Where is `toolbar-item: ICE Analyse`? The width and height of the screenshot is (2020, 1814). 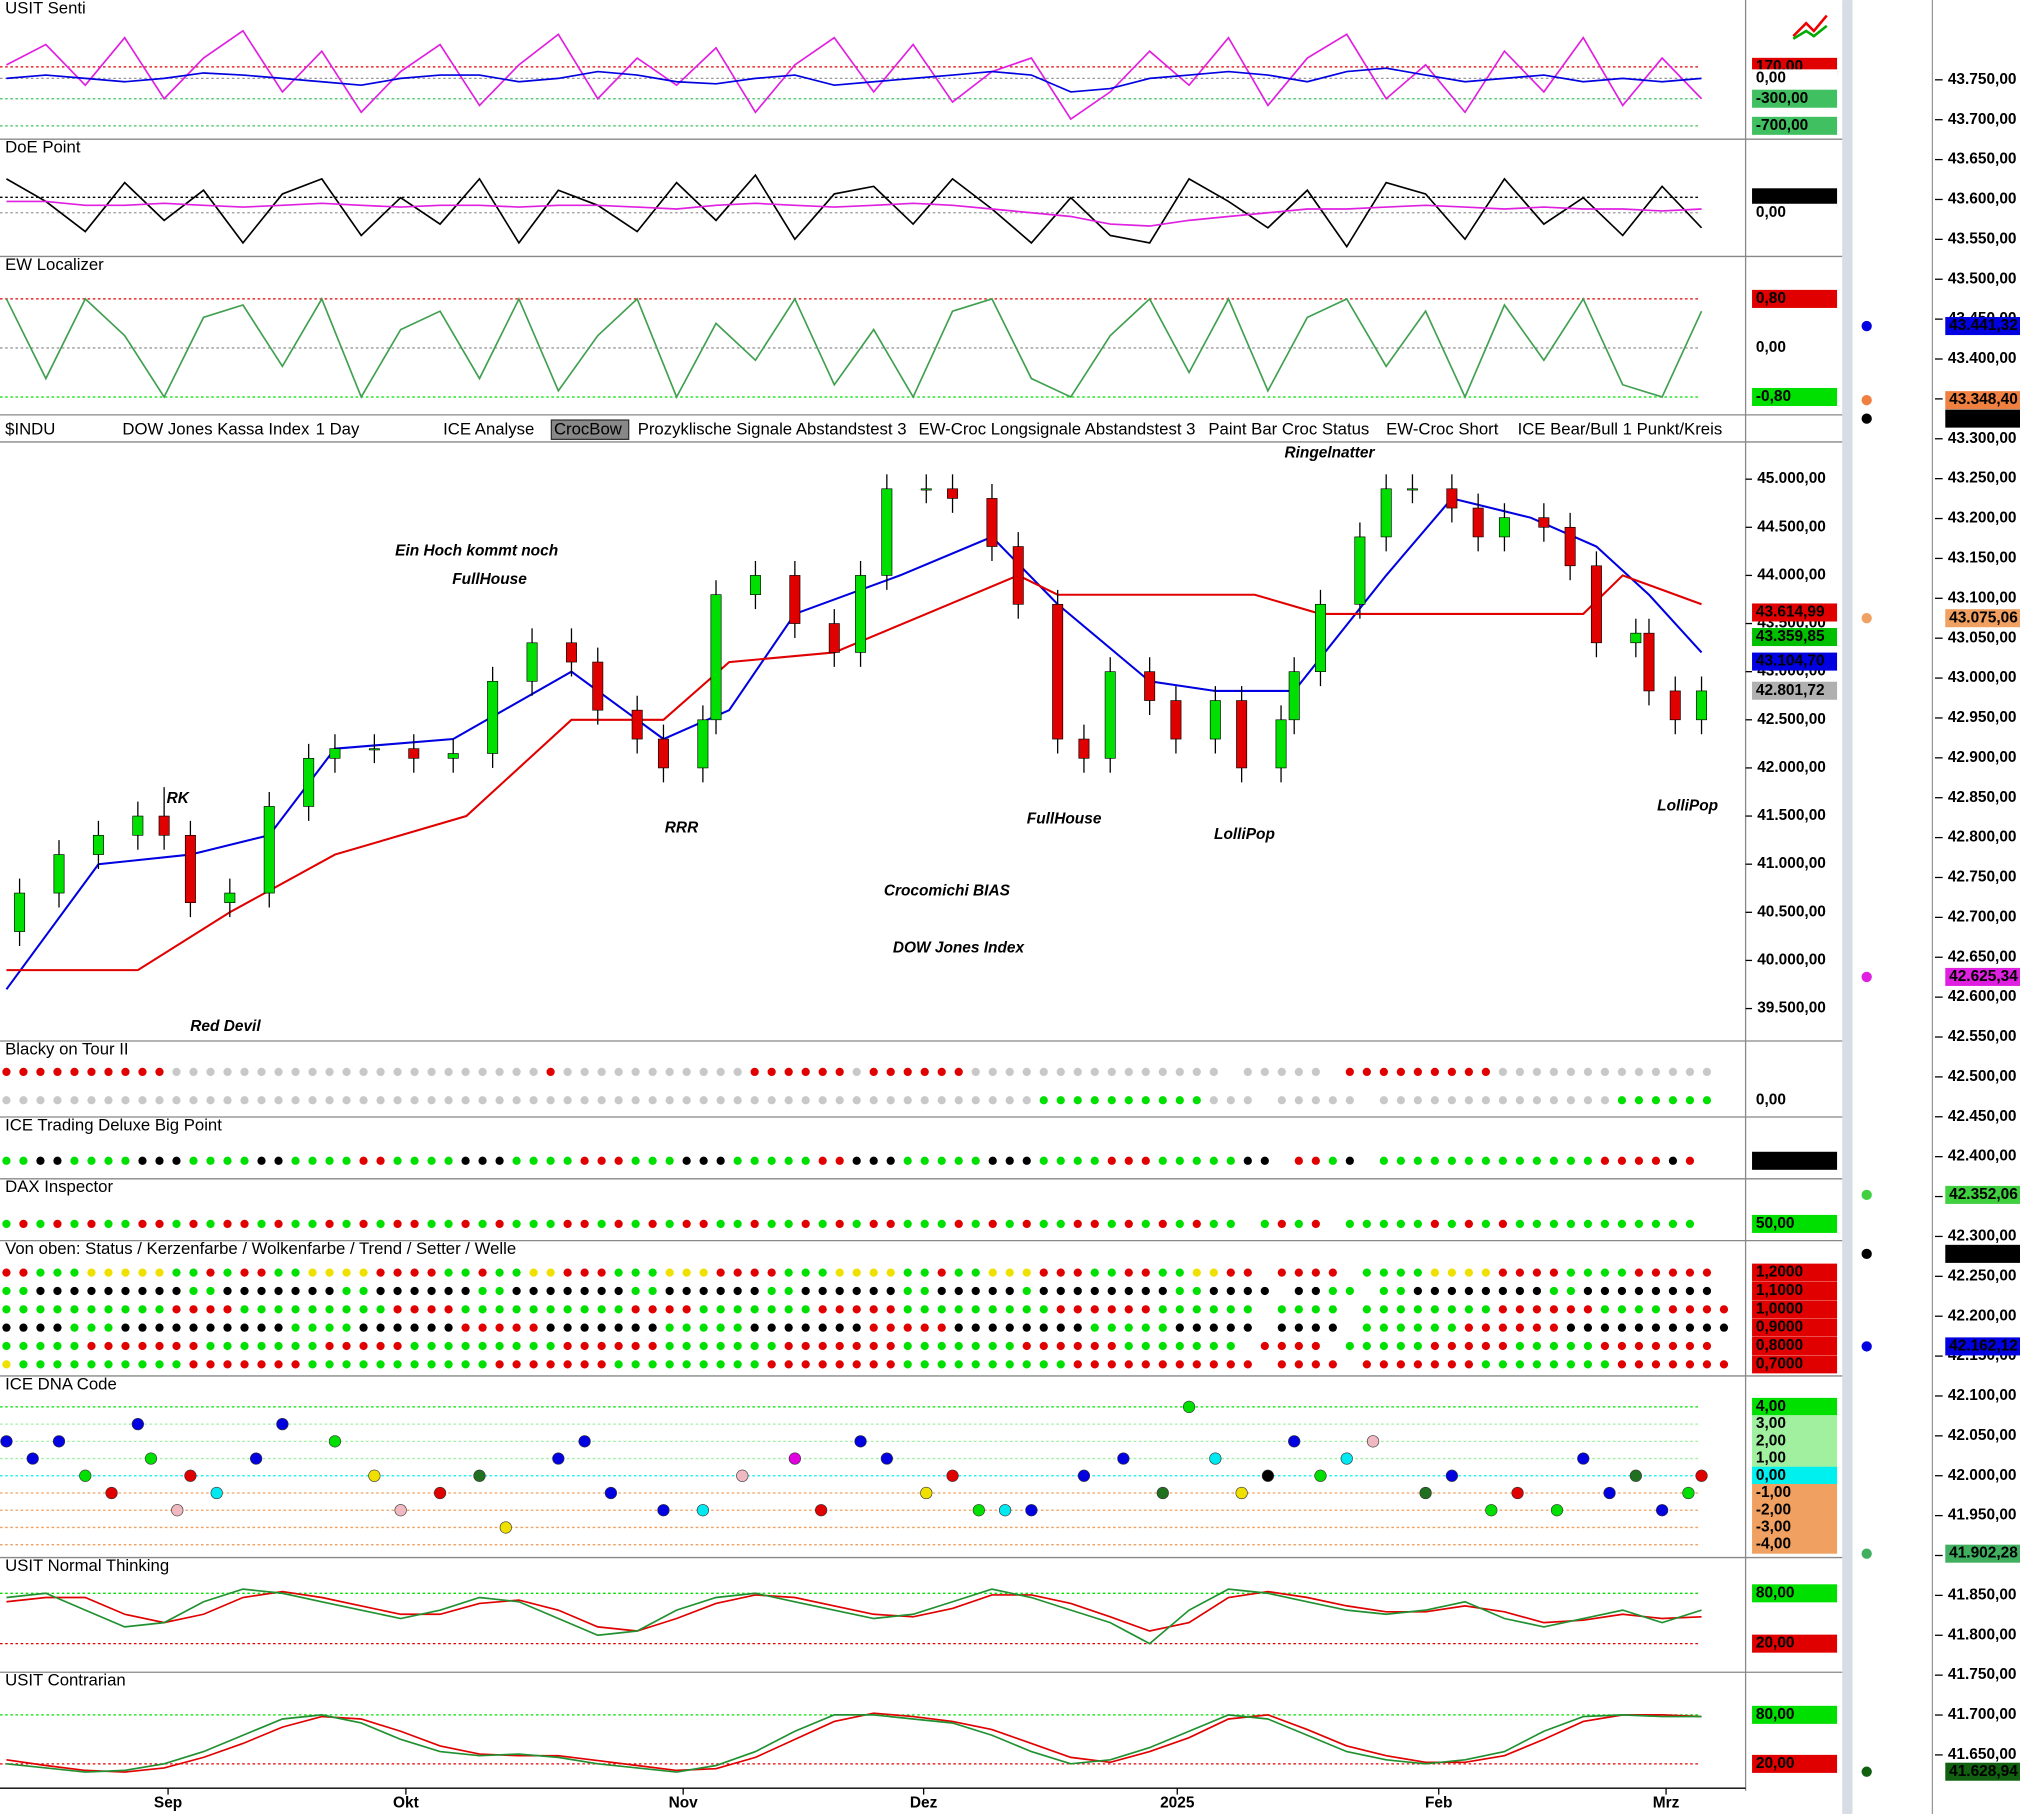 toolbar-item: ICE Analyse is located at coordinates (488, 429).